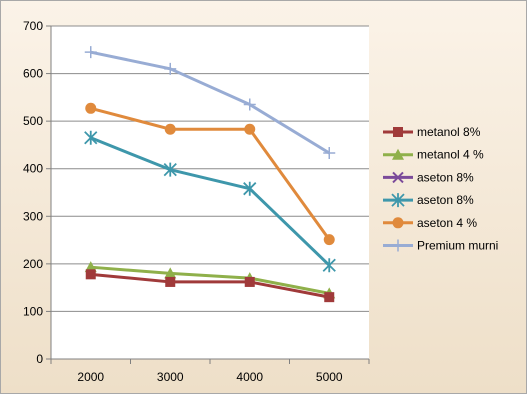  Describe the element at coordinates (33, 216) in the screenshot. I see `y-tick-label: 300` at that location.